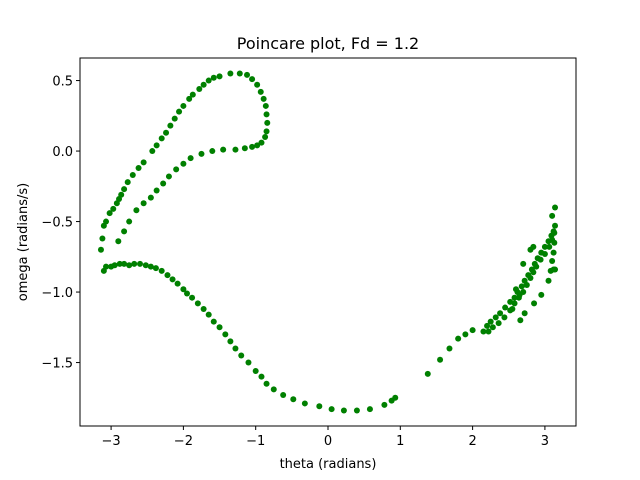 The image size is (640, 480). What do you see at coordinates (325, 437) in the screenshot?
I see `x-axis: −3 −2 −1 0 1 2 3` at bounding box center [325, 437].